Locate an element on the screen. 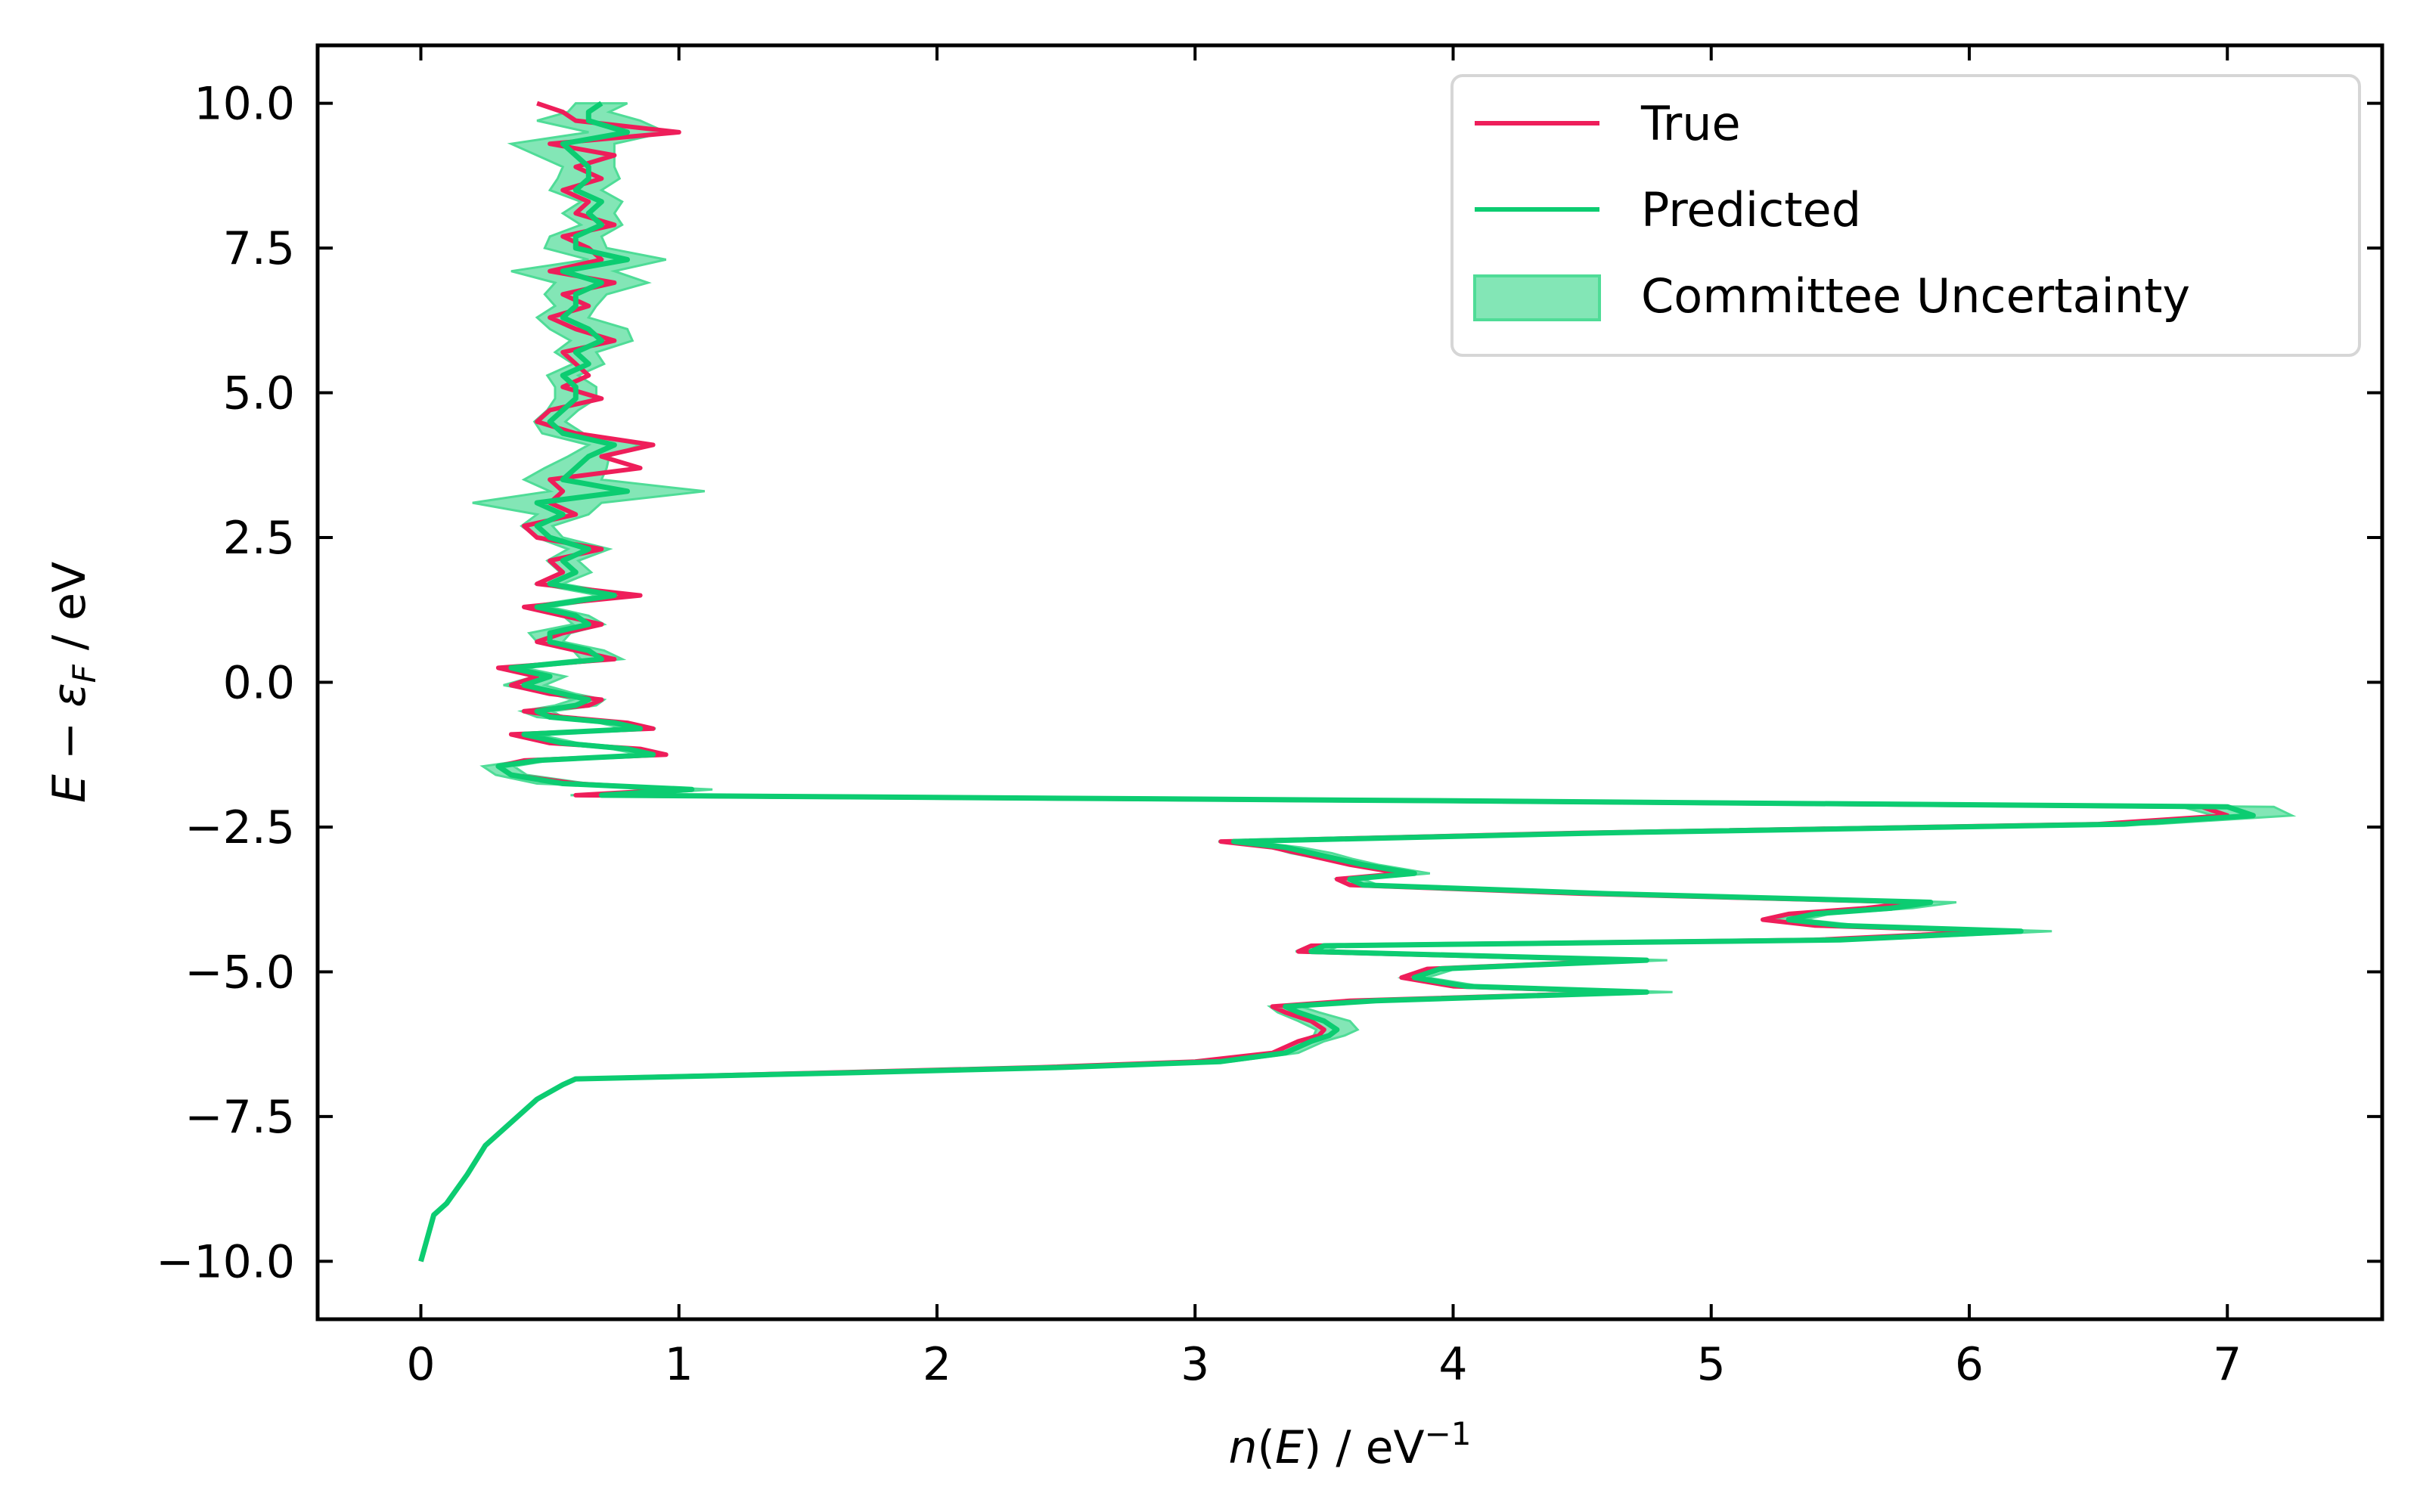 The width and height of the screenshot is (2420, 1512). legend: True Predicted Committee Uncertainty is located at coordinates (1905, 216).